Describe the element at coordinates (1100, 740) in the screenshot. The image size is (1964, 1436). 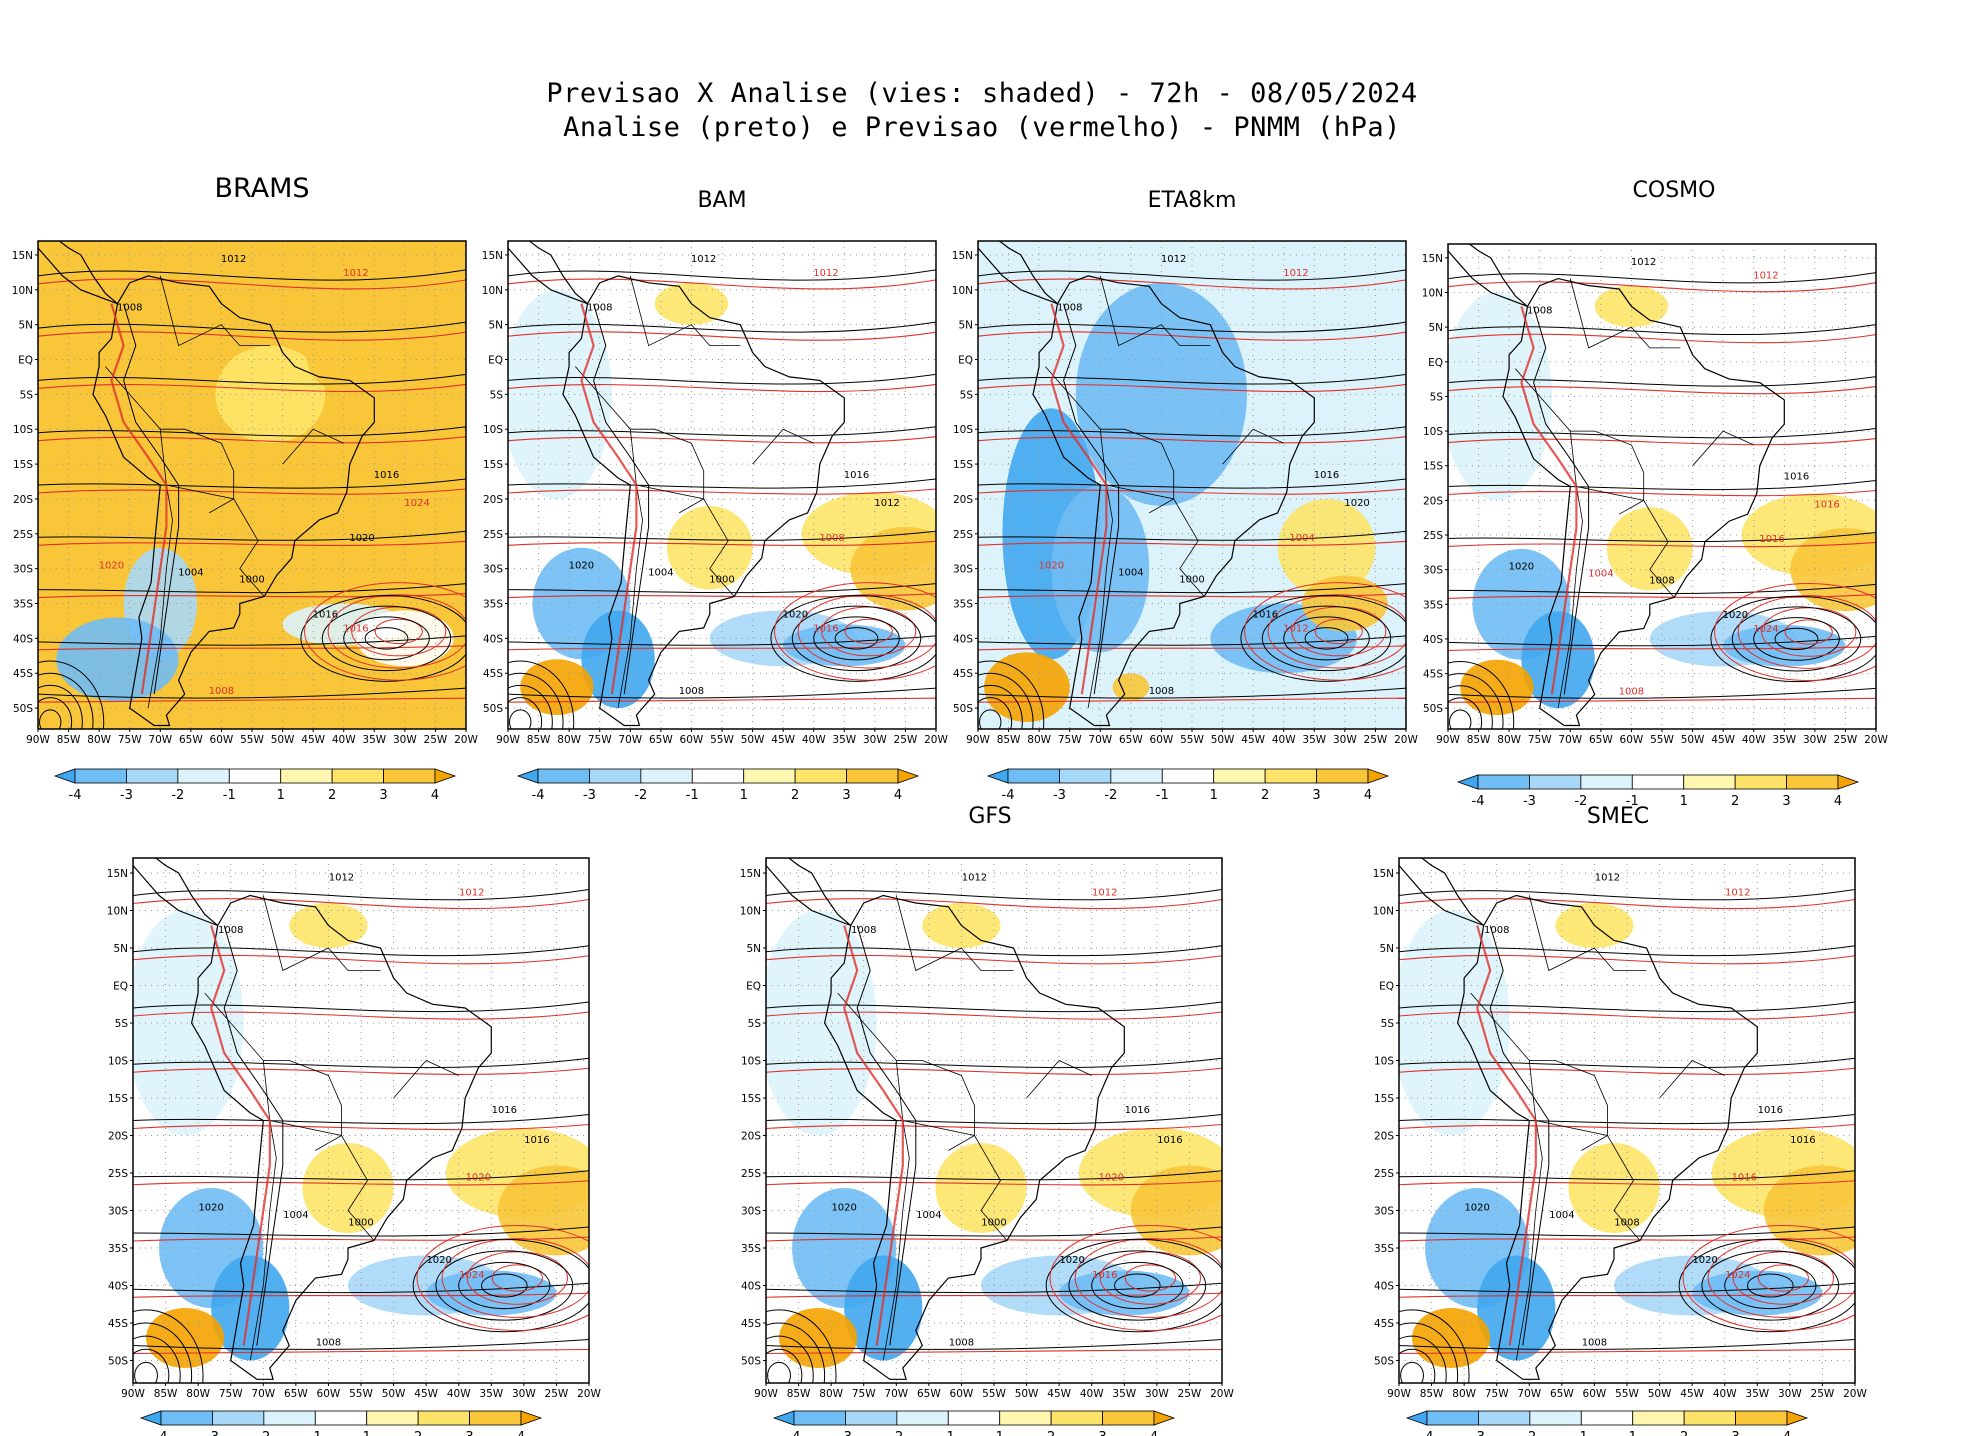
I see `lon-tick-label: 70W` at that location.